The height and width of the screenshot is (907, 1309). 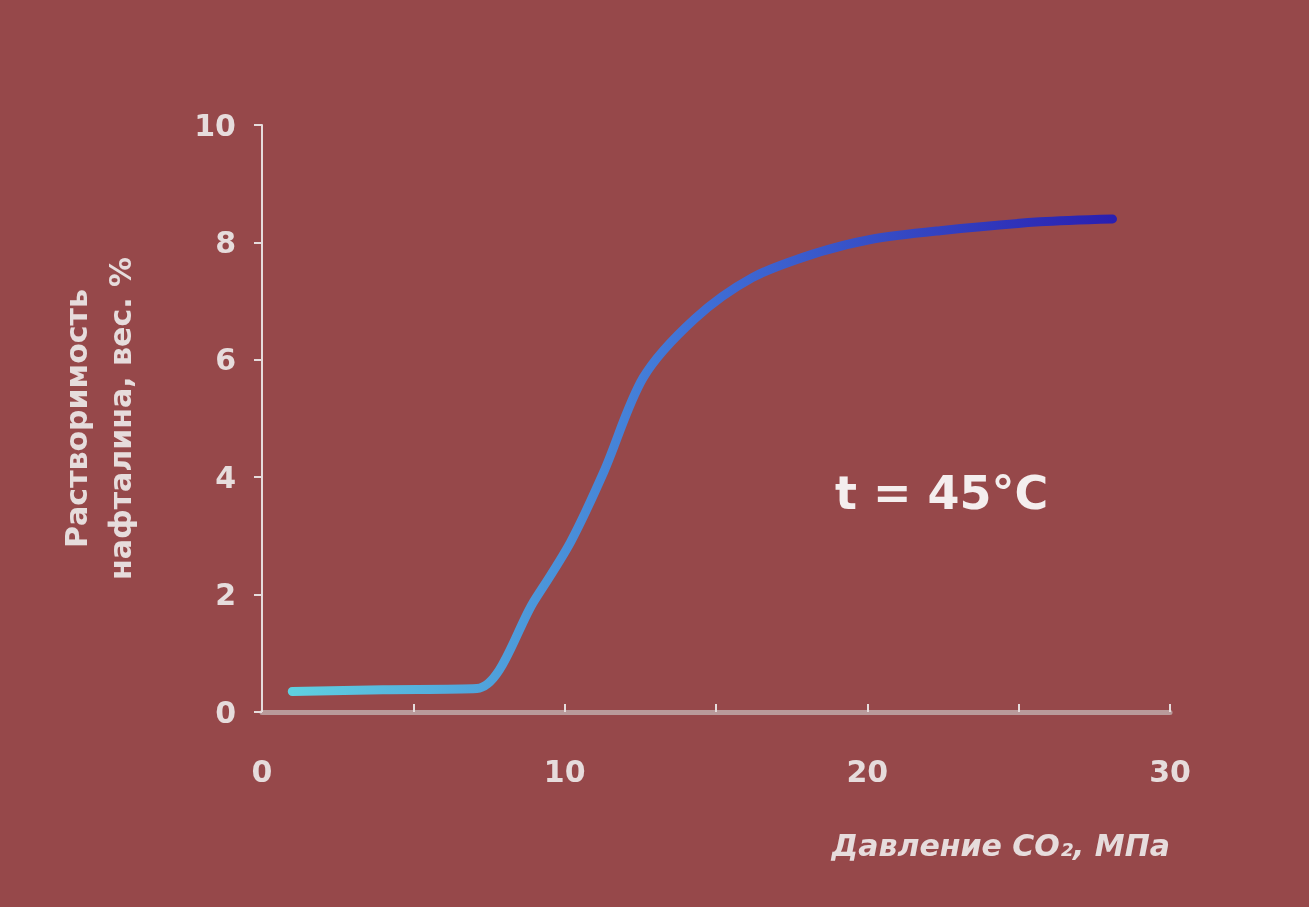 I want to click on annotation: t = 45°C, so click(x=942, y=493).